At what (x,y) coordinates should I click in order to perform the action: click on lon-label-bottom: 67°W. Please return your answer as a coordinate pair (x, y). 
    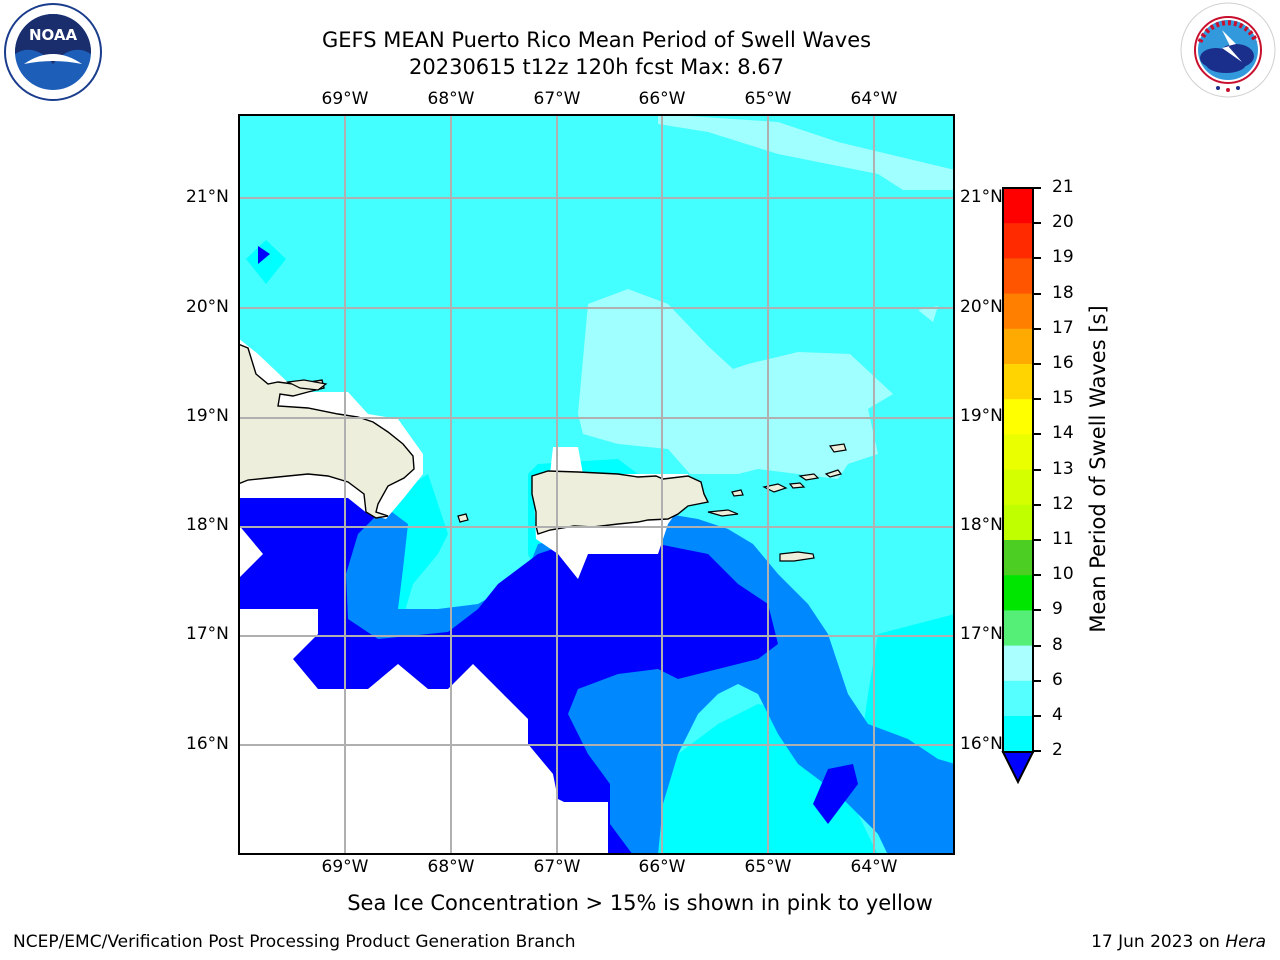
    Looking at the image, I should click on (557, 867).